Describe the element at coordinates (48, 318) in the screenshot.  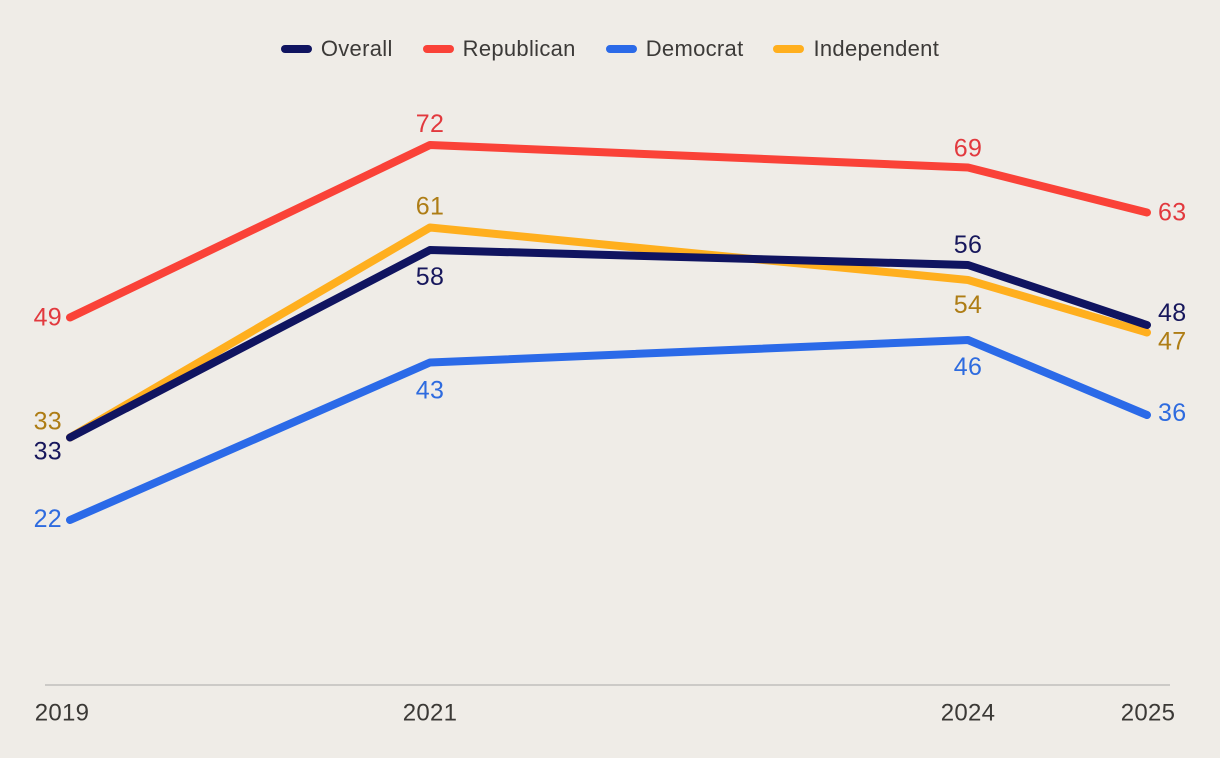
I see `data-label-republican-2019: 49` at that location.